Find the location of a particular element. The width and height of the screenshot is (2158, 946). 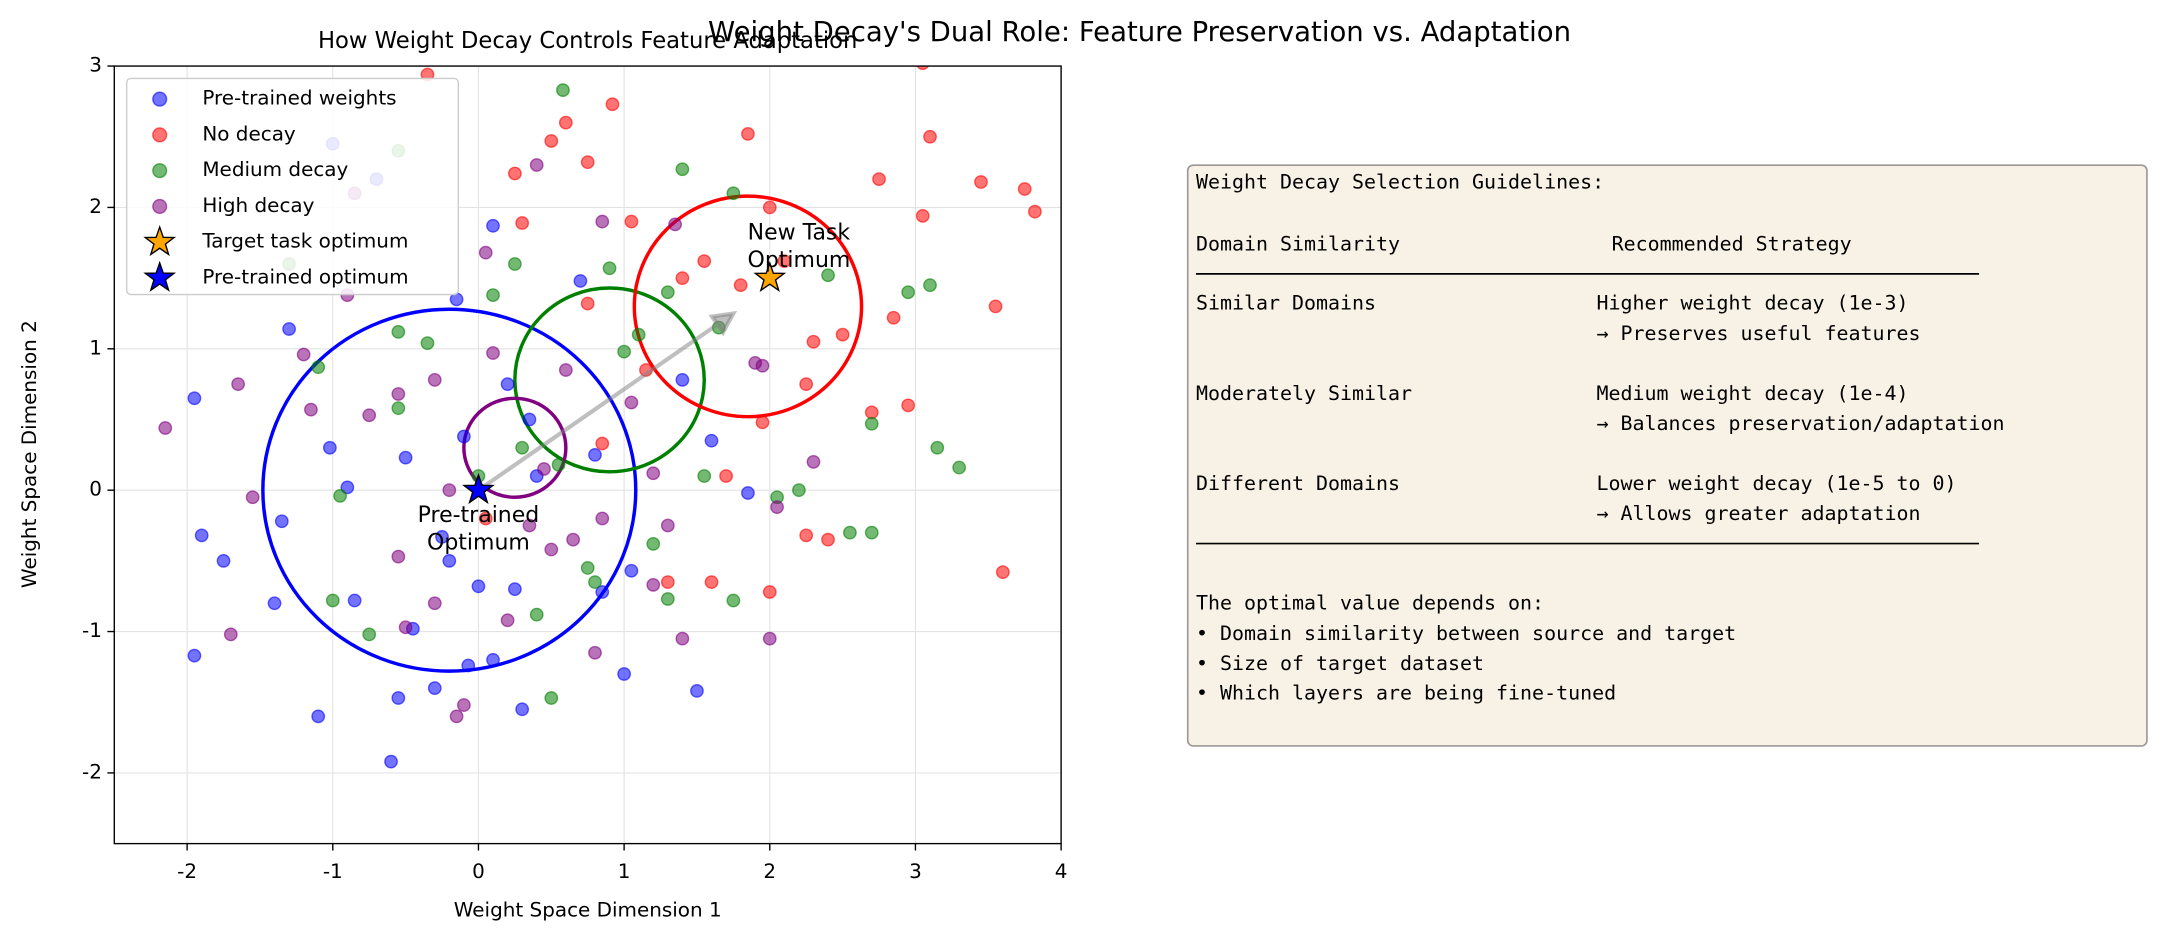

box-text: Domain Similarity is located at coordinates (1298, 243).